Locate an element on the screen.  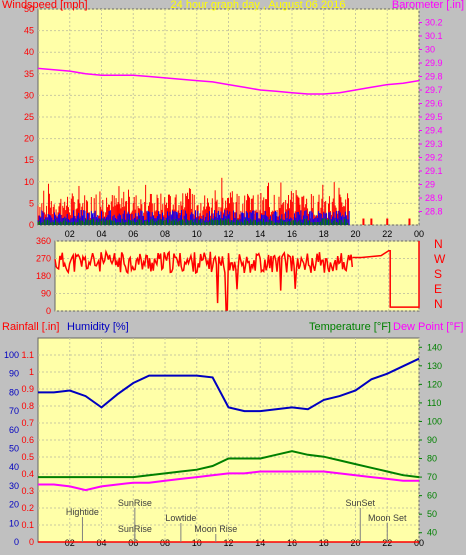
rain-tick-label: 1 is located at coordinates (31, 372).